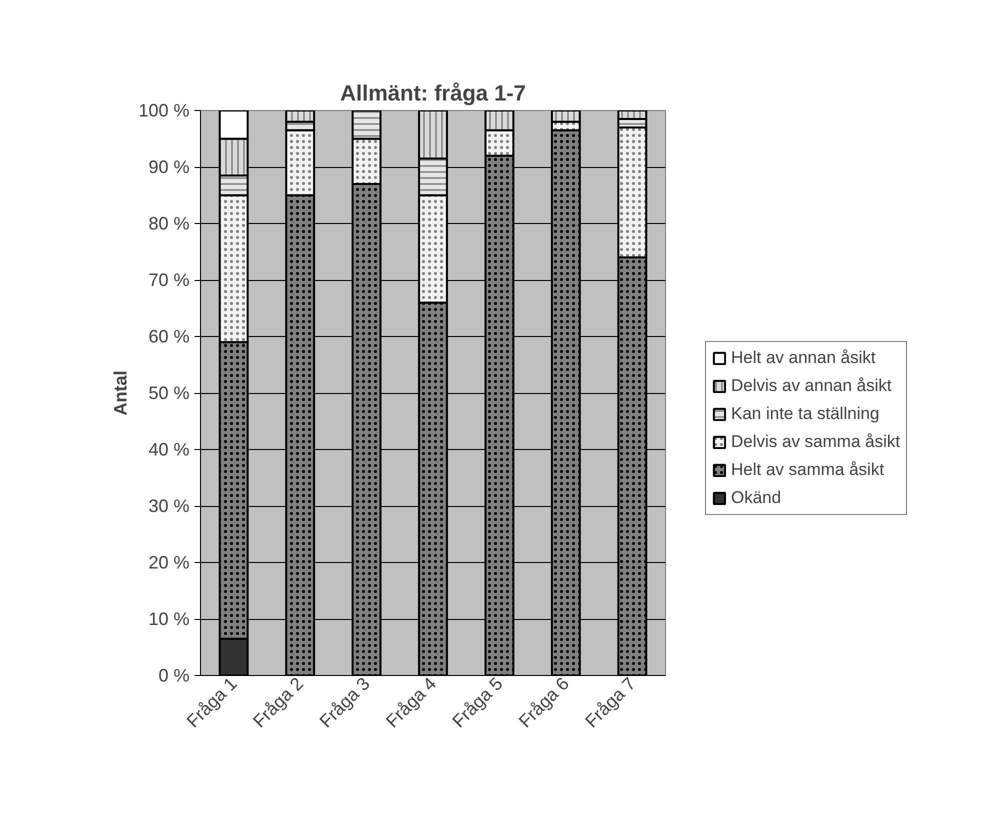  What do you see at coordinates (803, 358) in the screenshot?
I see `legend-label: Helt av annan åsikt` at bounding box center [803, 358].